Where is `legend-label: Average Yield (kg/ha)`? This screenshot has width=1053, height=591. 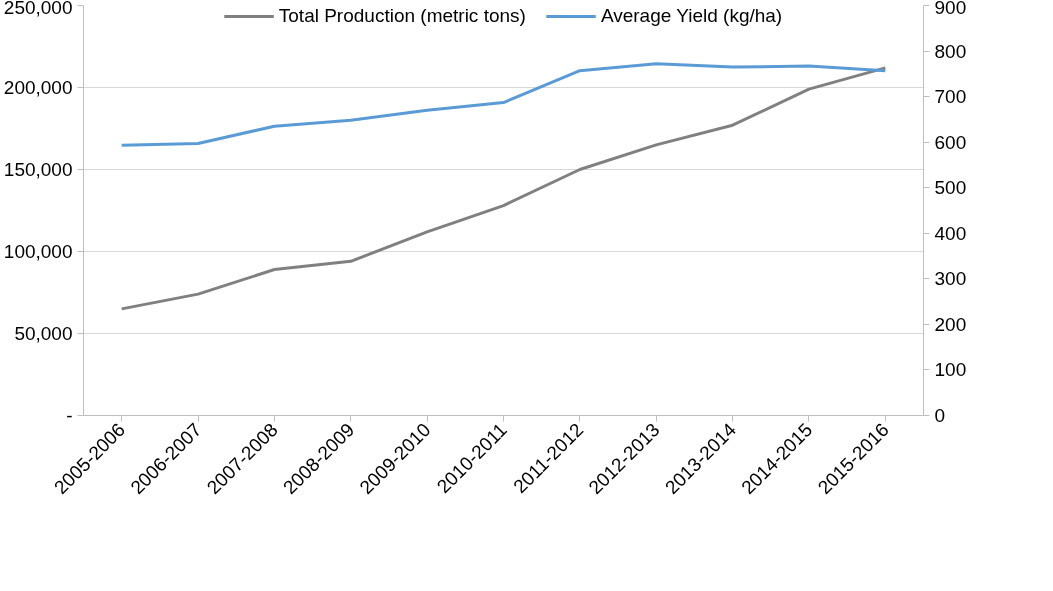 legend-label: Average Yield (kg/ha) is located at coordinates (691, 16).